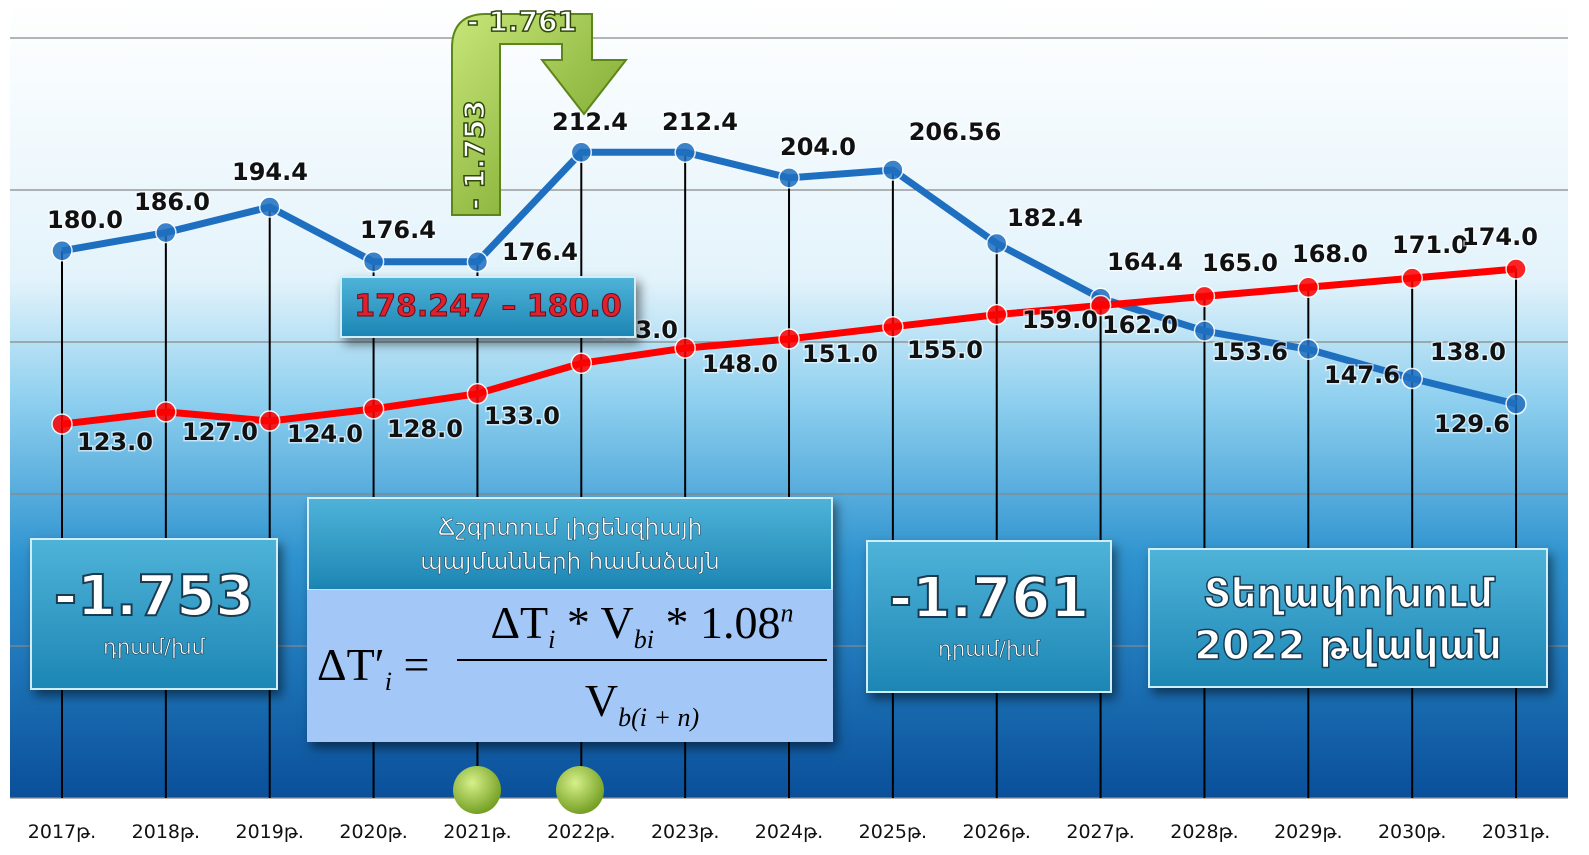 The width and height of the screenshot is (1589, 855). Describe the element at coordinates (474, 155) in the screenshot. I see `arrow-label: - 1.753` at that location.